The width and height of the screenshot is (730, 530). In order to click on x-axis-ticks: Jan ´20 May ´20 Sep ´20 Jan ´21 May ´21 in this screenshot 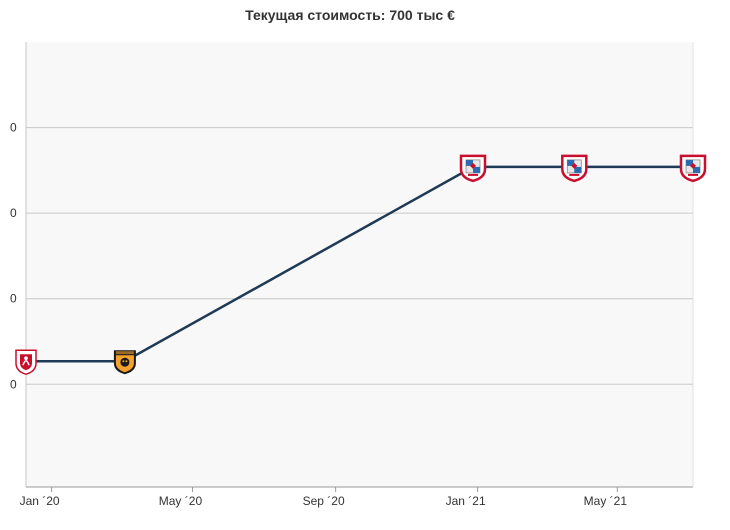, I will do `click(324, 497)`.